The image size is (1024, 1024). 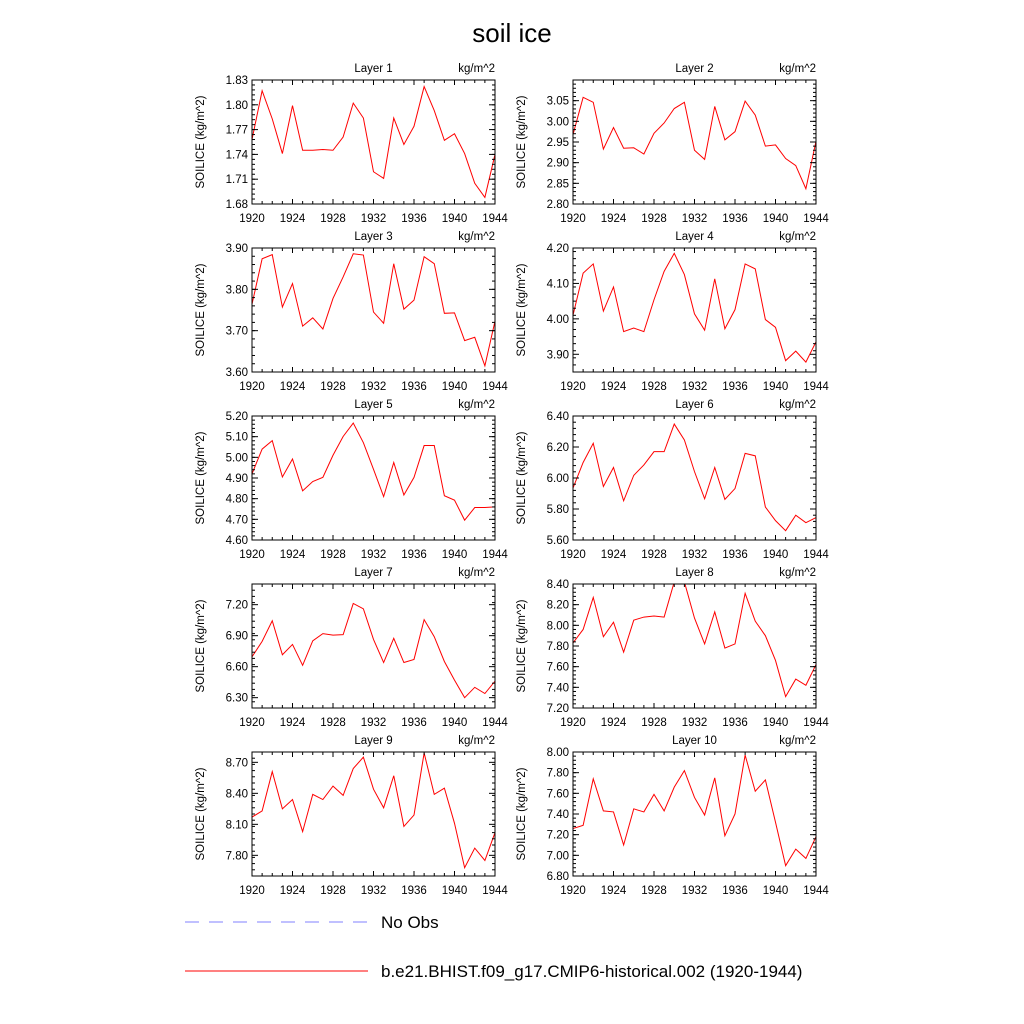 What do you see at coordinates (558, 510) in the screenshot?
I see `y-tick-label: 5.80` at bounding box center [558, 510].